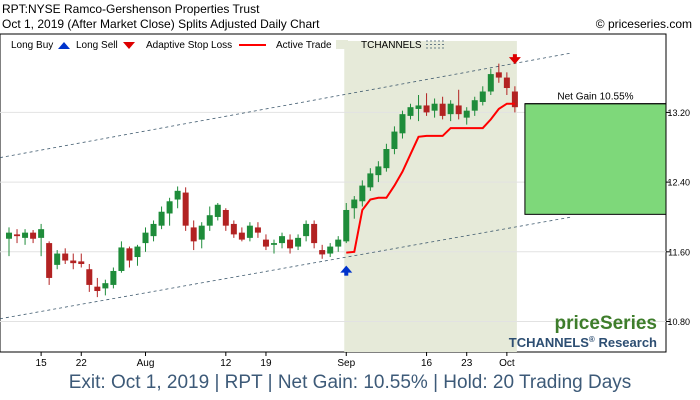  I want to click on x-axis: 15 22 Aug 12 19 Sep 16 23 Oct, so click(275, 360).